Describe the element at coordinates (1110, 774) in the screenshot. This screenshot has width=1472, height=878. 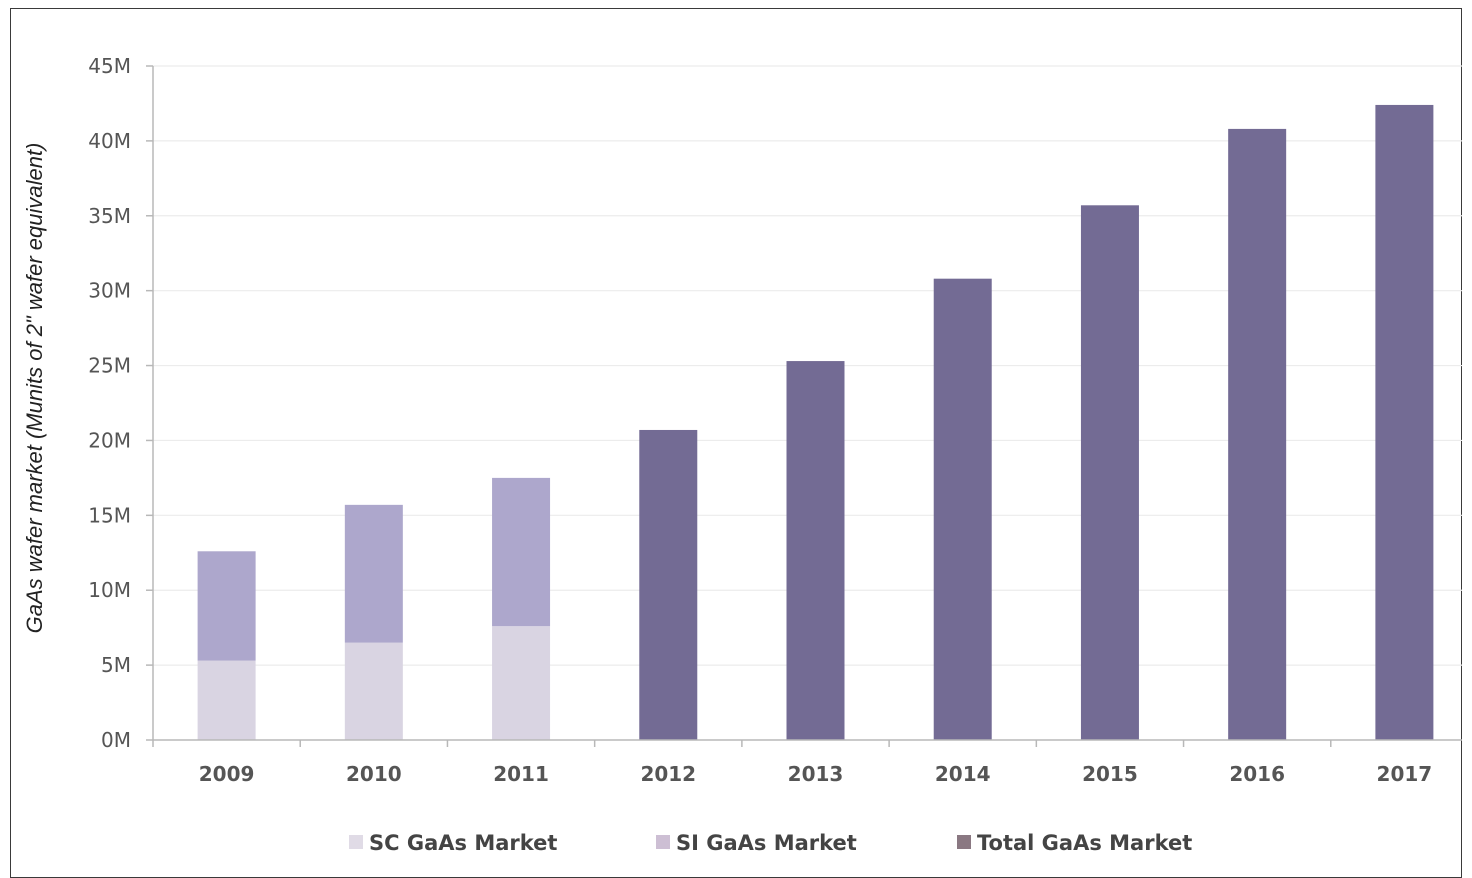
I see `x-tick-label: 2015` at that location.